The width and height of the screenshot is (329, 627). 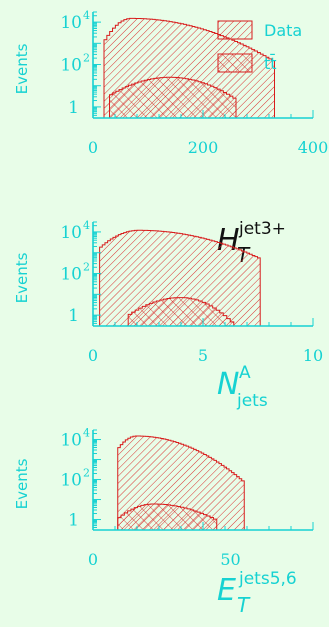 I want to click on x-tick-label: 400, so click(x=313, y=147).